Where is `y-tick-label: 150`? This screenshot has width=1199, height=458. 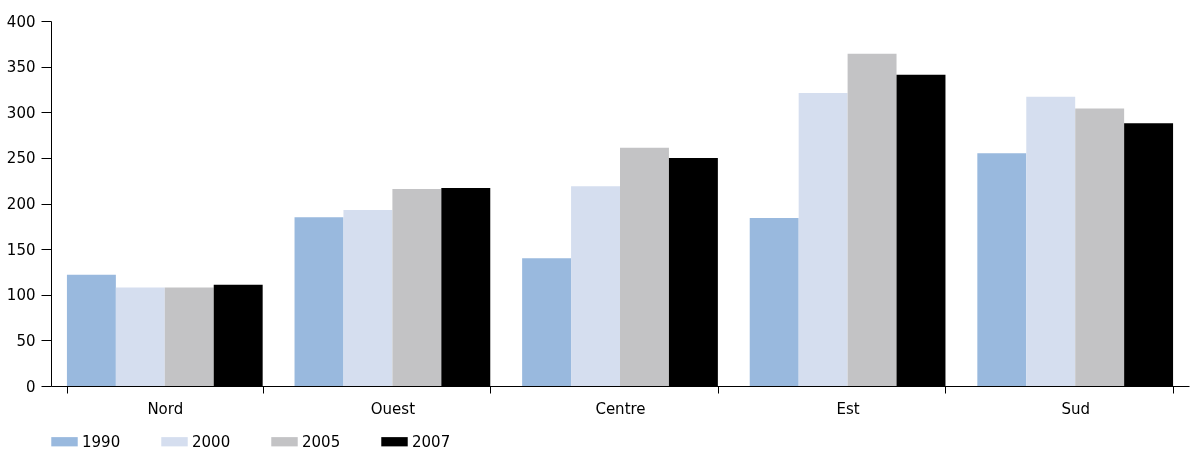
y-tick-label: 150 is located at coordinates (21, 249).